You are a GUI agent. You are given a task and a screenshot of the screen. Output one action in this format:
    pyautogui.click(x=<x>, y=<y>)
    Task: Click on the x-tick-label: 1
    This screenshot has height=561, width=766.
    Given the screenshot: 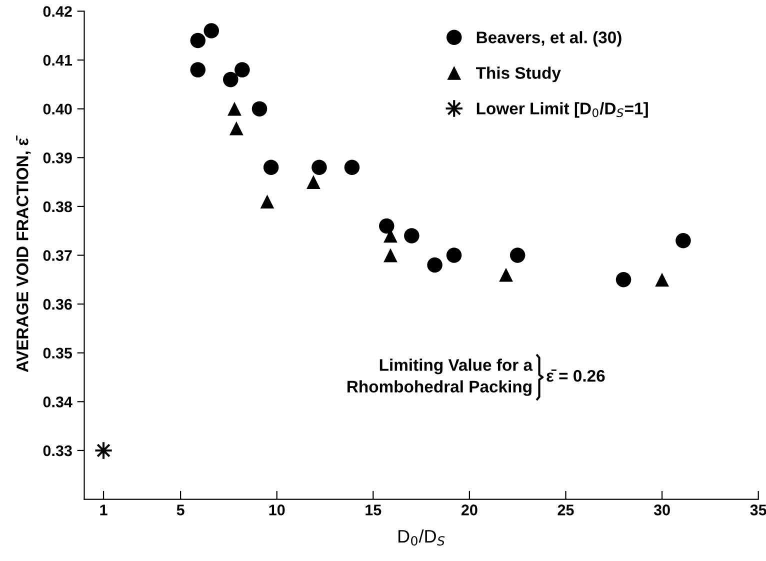 What is the action you would take?
    pyautogui.click(x=104, y=510)
    